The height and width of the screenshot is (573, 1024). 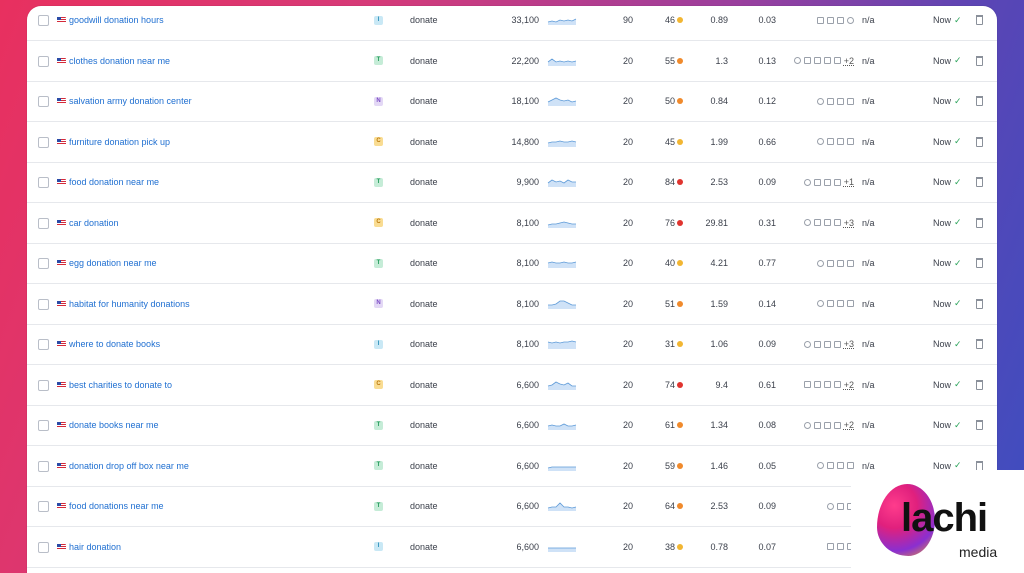 What do you see at coordinates (525, 101) in the screenshot?
I see `volume: 18,100` at bounding box center [525, 101].